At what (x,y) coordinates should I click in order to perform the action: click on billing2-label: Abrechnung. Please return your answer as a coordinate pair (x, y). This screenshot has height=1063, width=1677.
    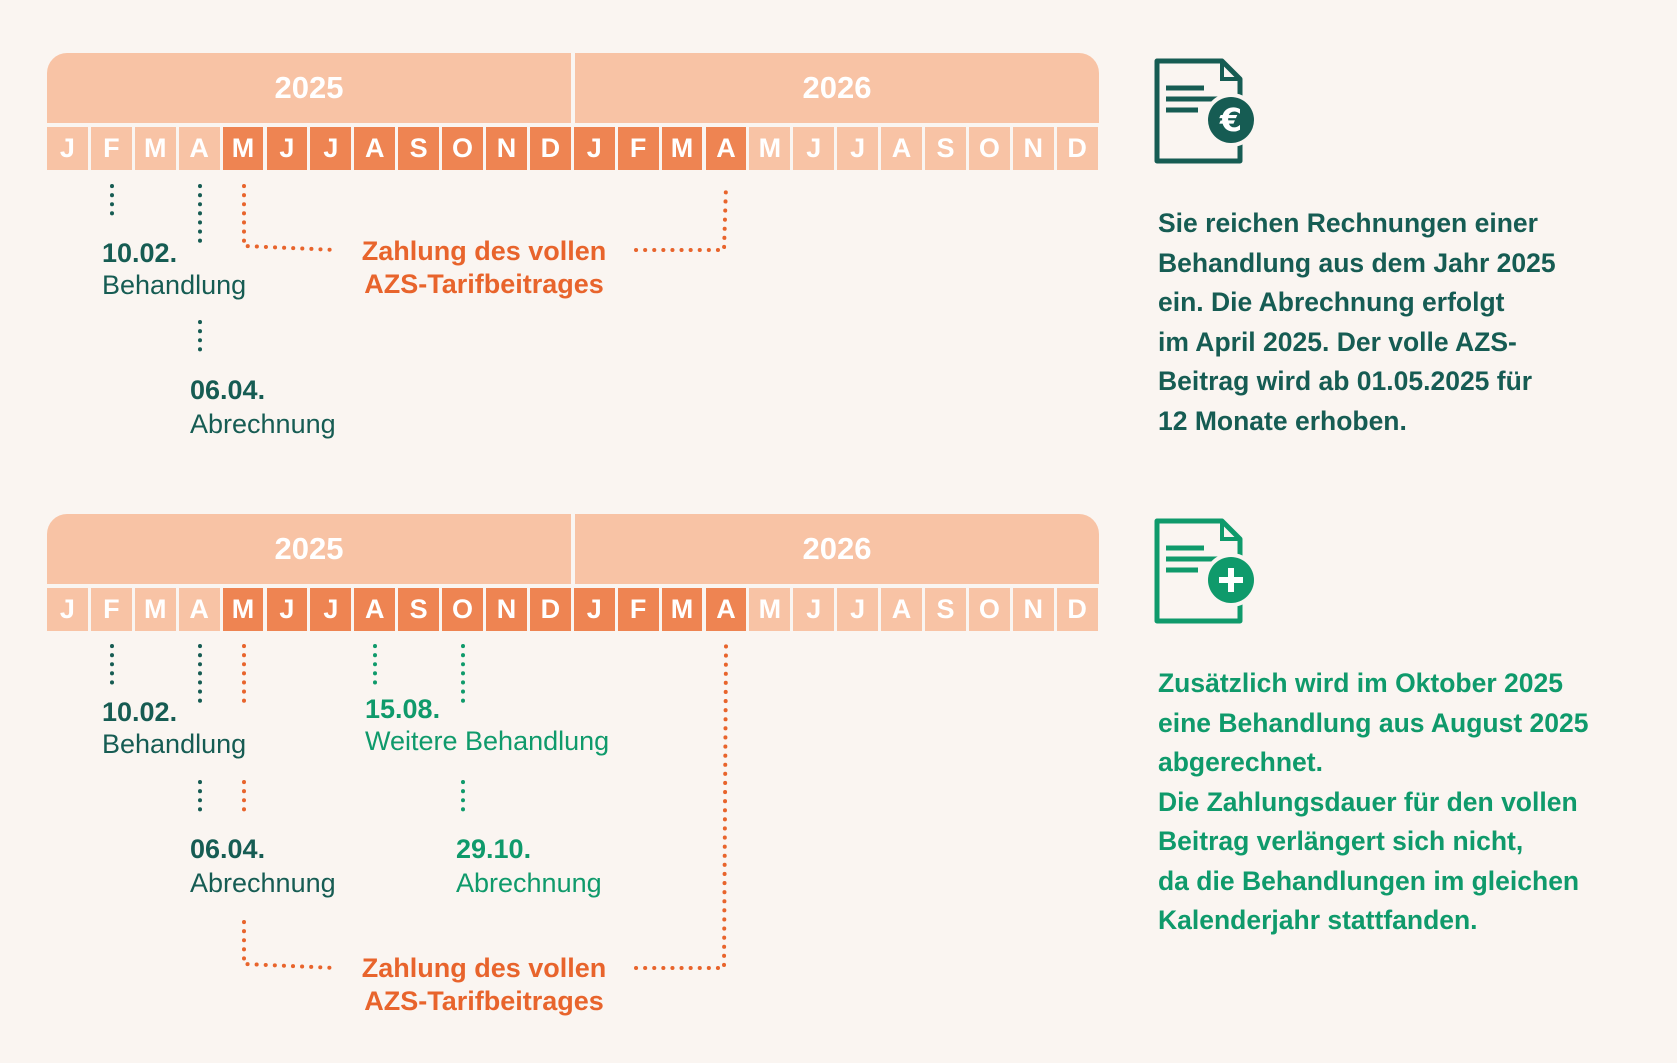
    Looking at the image, I should click on (529, 883).